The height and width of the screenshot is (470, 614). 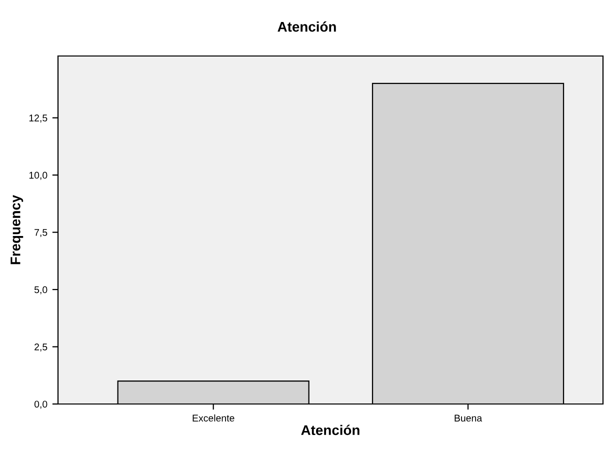 I want to click on y-tick-label: 7,5, so click(x=41, y=233).